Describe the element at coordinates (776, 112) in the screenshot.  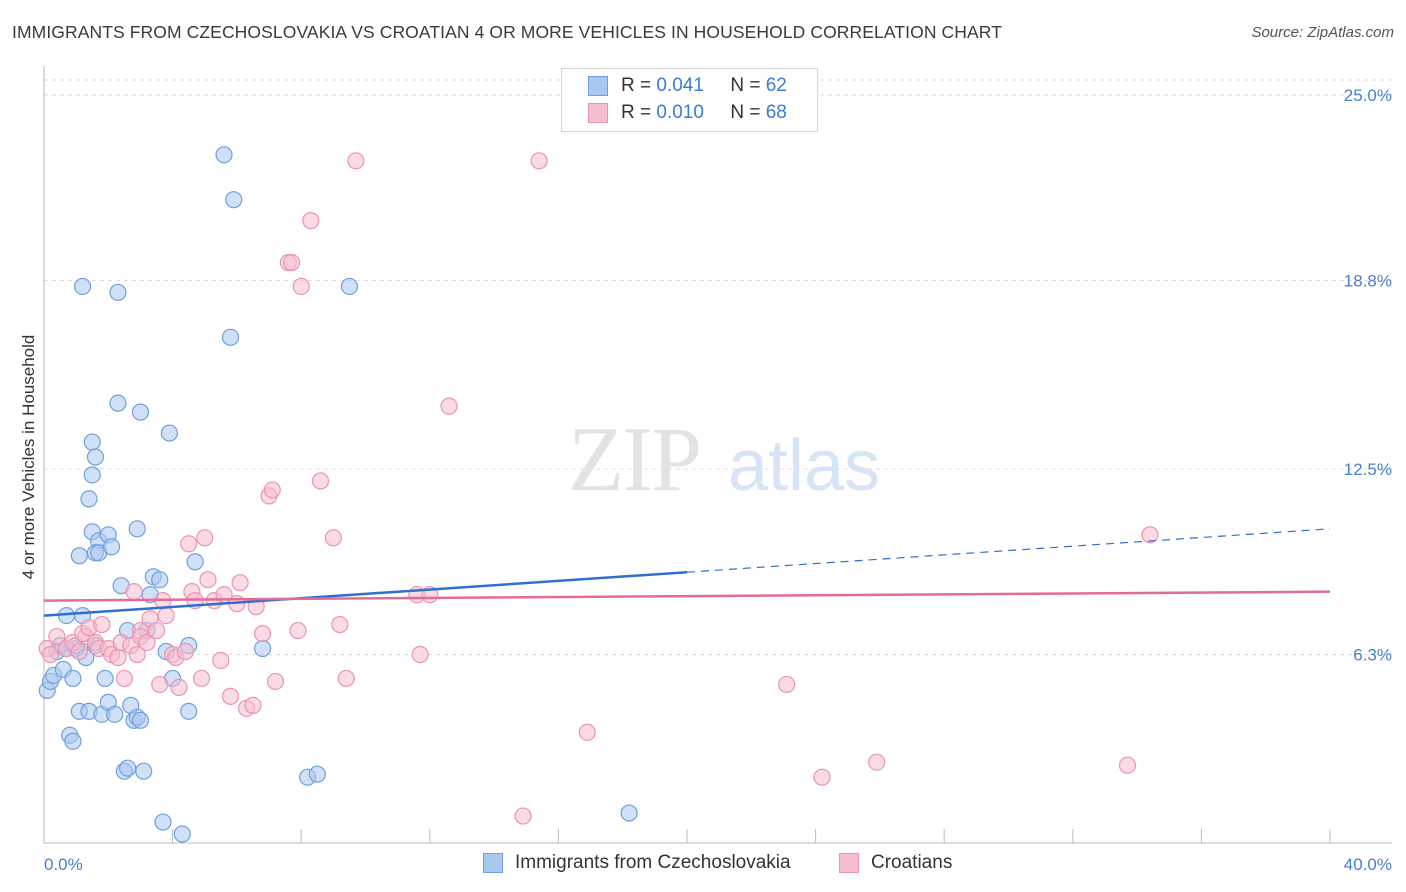
I see `legend-n-value: 68` at that location.